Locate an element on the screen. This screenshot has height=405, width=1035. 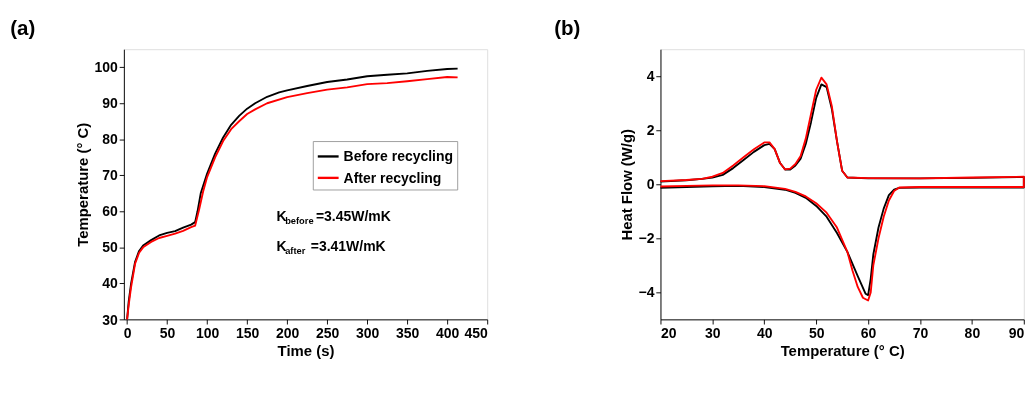
x-tick-label: 150 is located at coordinates (247, 332).